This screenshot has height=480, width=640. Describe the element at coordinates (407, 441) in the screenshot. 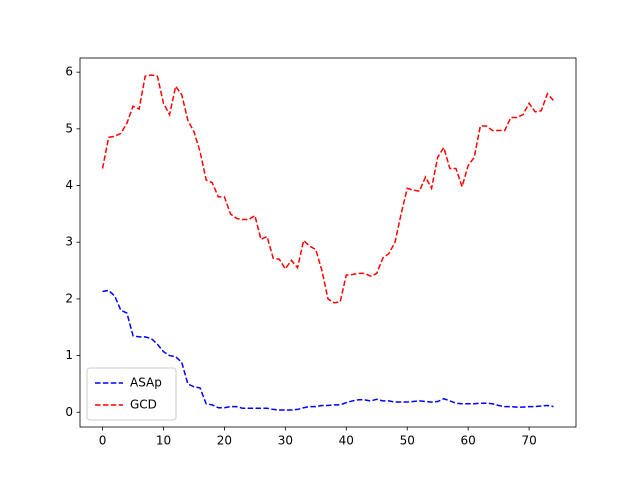

I see `x-tick-label: 50` at that location.